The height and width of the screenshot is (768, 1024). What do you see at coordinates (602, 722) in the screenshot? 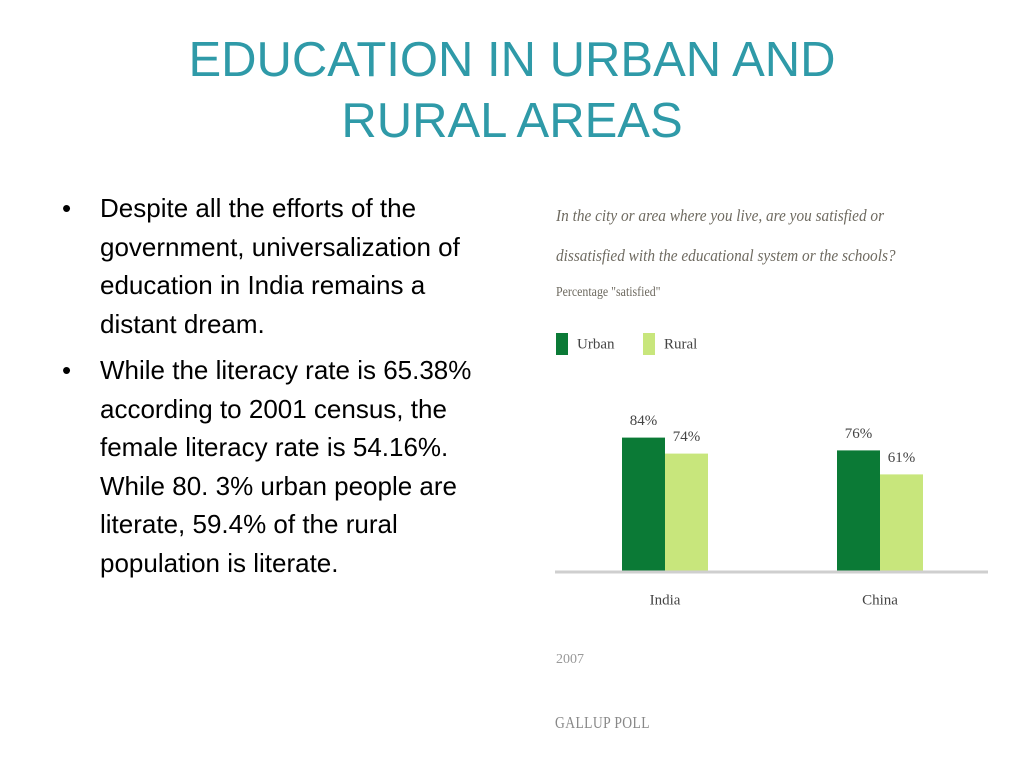
I see `chart-source: GALLUP POLL` at bounding box center [602, 722].